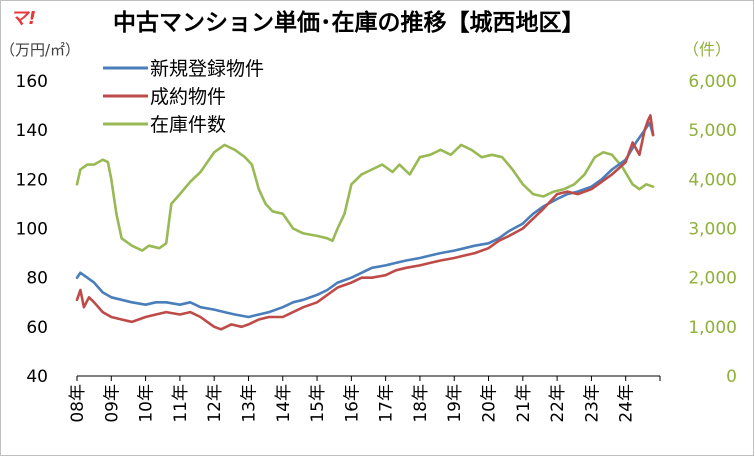 Image resolution: width=755 pixels, height=457 pixels. Describe the element at coordinates (78, 403) in the screenshot. I see `x-tick-label: 08年` at that location.